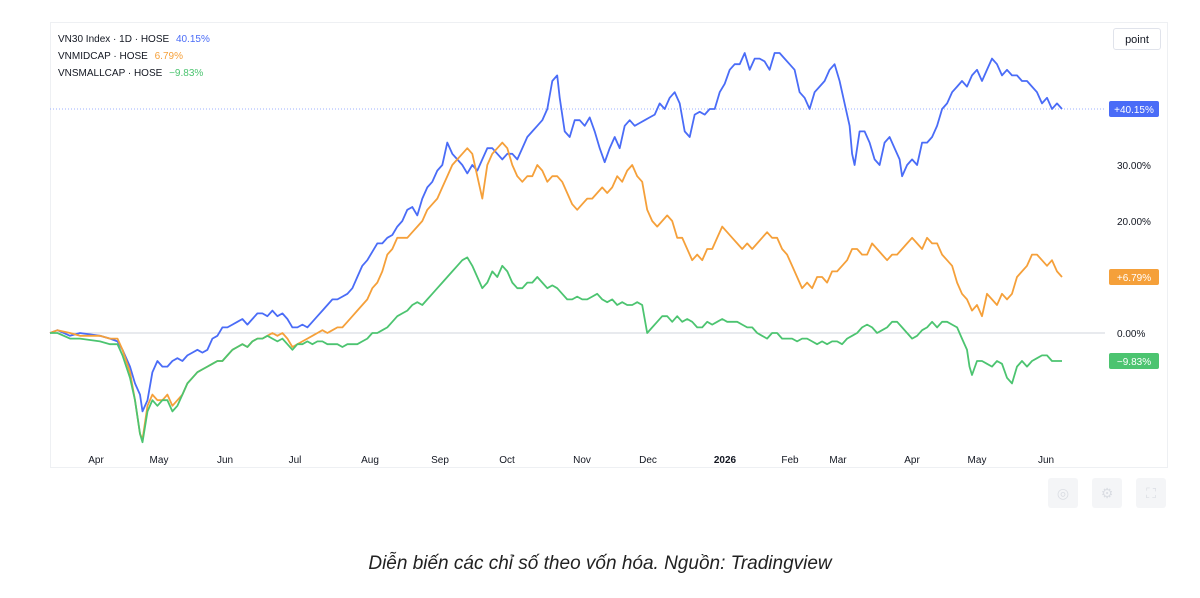  What do you see at coordinates (114, 39) in the screenshot?
I see `legend-label: VN30 Index · 1D · HOSE` at bounding box center [114, 39].